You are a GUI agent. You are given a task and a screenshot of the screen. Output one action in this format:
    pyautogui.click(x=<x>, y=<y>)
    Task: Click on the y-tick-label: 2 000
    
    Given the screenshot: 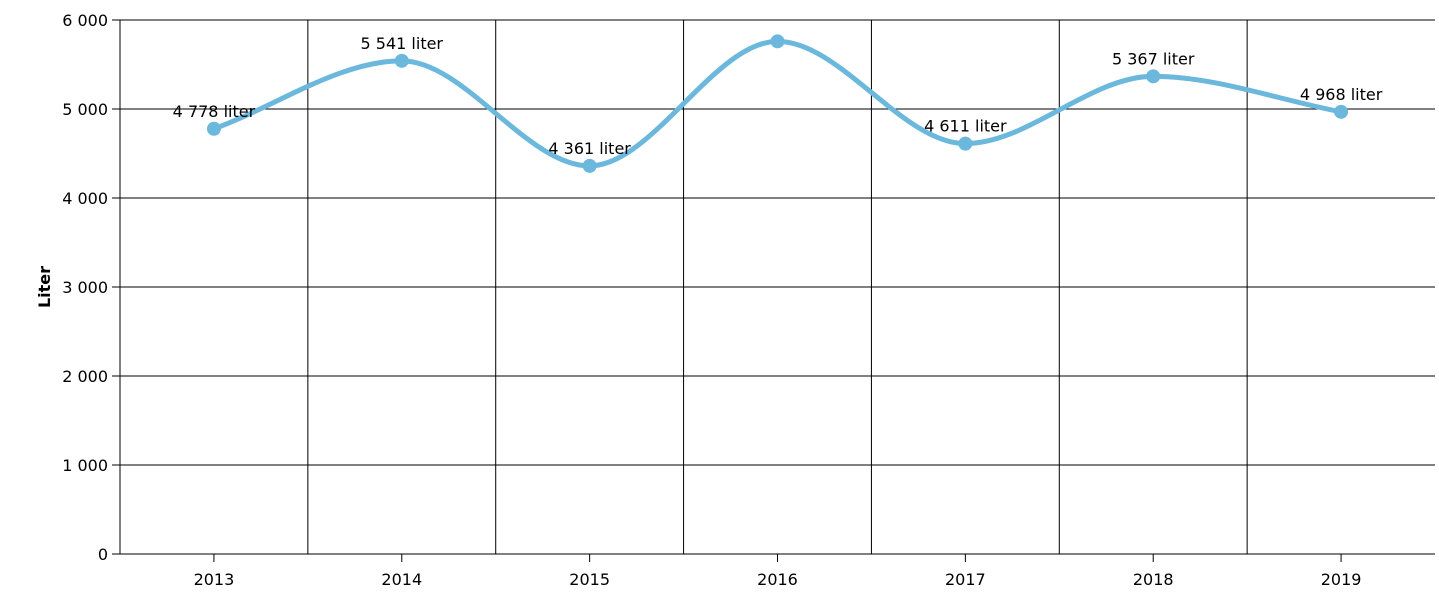 What is the action you would take?
    pyautogui.click(x=85, y=376)
    